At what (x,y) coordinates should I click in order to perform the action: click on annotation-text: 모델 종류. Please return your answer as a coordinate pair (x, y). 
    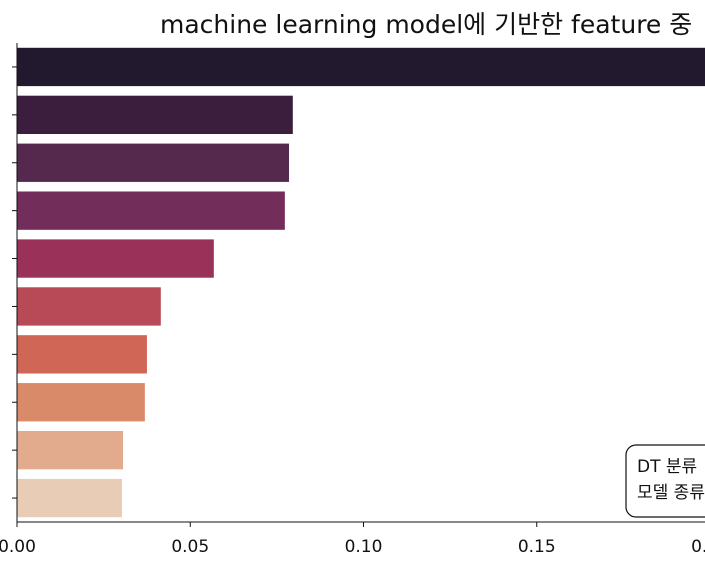
    Looking at the image, I should click on (671, 493).